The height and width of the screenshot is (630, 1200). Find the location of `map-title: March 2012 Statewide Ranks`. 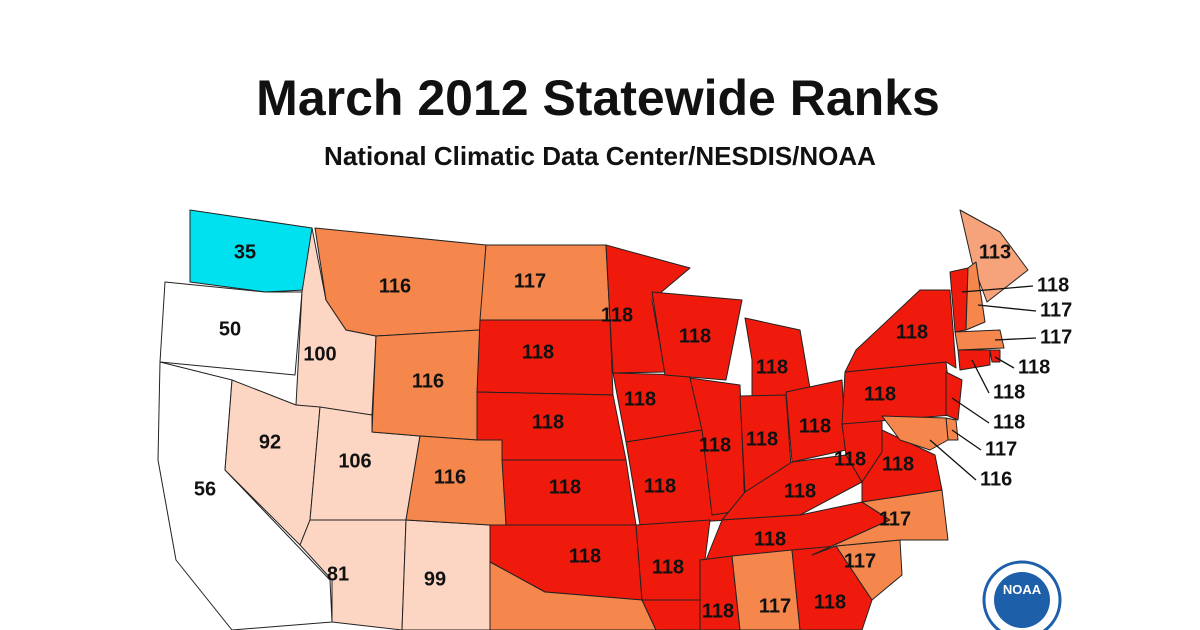

map-title: March 2012 Statewide Ranks is located at coordinates (598, 98).